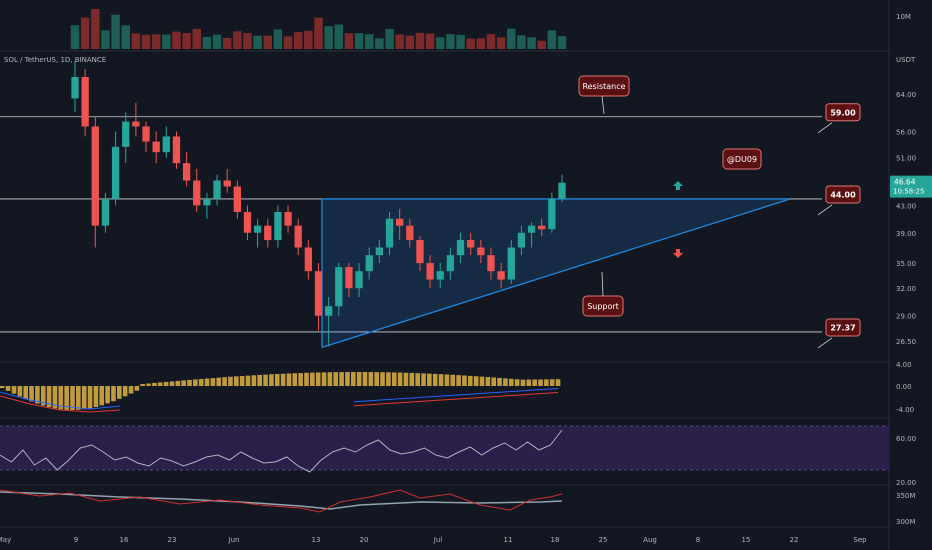  Describe the element at coordinates (794, 540) in the screenshot. I see `time-tick-label: 22` at that location.